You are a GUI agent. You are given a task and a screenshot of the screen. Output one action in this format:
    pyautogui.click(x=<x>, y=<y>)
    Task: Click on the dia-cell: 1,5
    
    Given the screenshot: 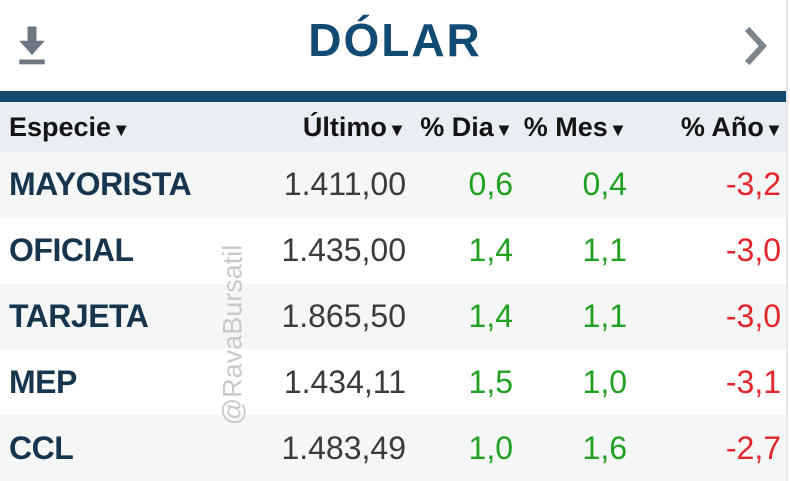 What is the action you would take?
    pyautogui.click(x=490, y=381)
    